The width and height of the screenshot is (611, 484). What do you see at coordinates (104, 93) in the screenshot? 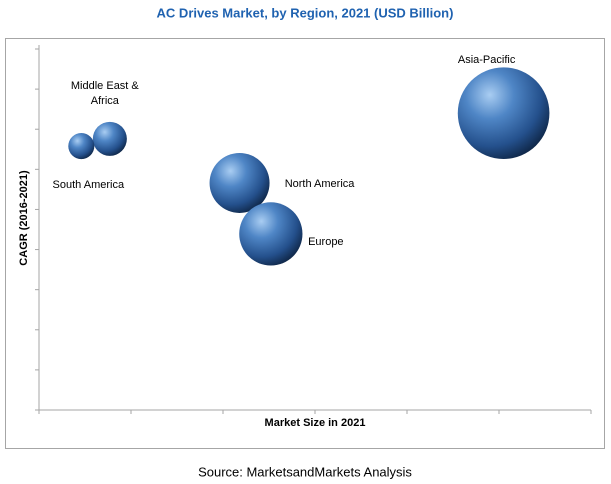
I see `bubble-label: Middle East & Africa` at bounding box center [104, 93].